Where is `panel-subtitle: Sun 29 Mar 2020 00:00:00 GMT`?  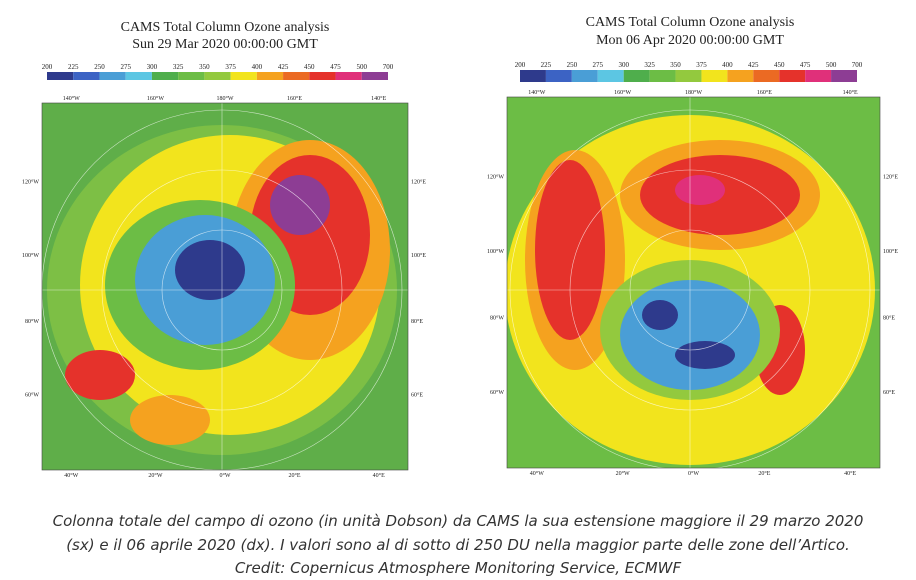 panel-subtitle: Sun 29 Mar 2020 00:00:00 GMT is located at coordinates (225, 44).